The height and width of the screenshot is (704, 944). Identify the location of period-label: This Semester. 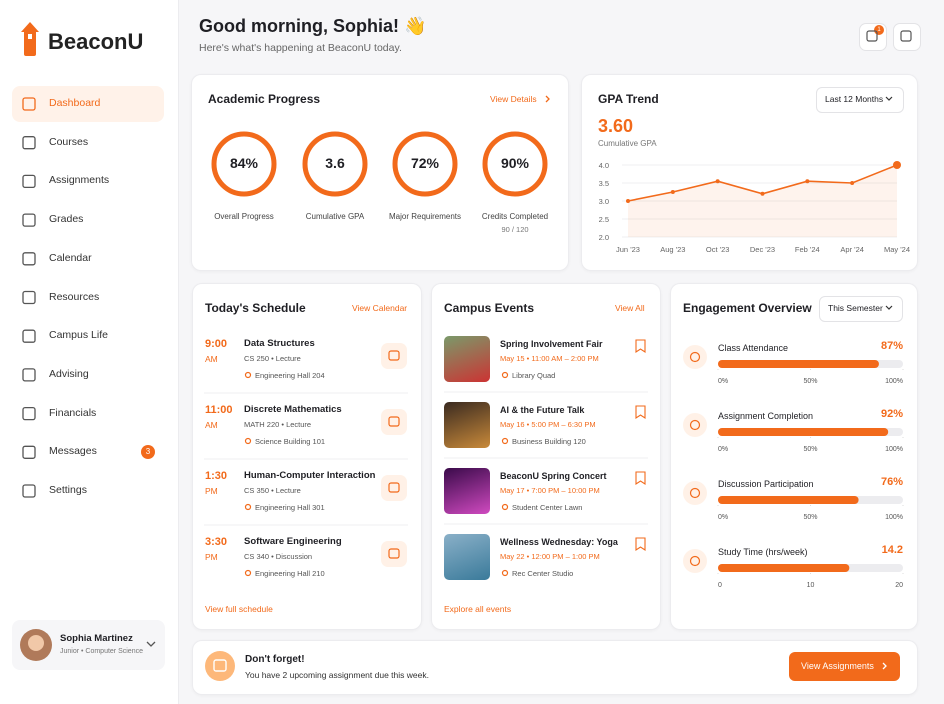
(855, 308).